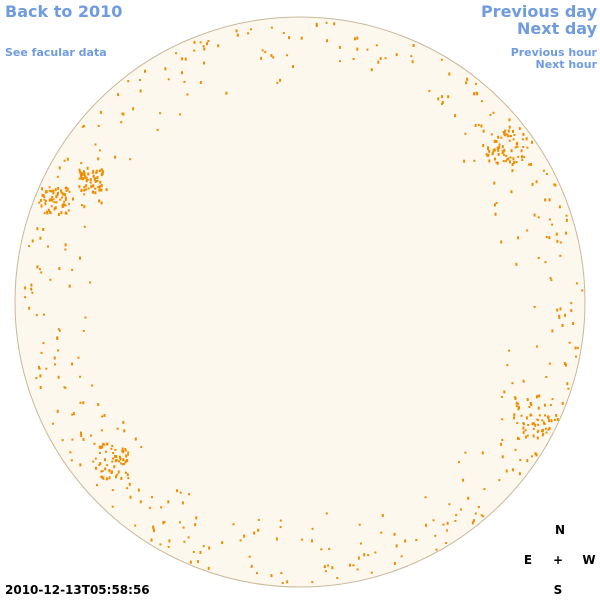 Image resolution: width=600 pixels, height=600 pixels. What do you see at coordinates (554, 52) in the screenshot?
I see `previous-hour-link: Previous hour` at bounding box center [554, 52].